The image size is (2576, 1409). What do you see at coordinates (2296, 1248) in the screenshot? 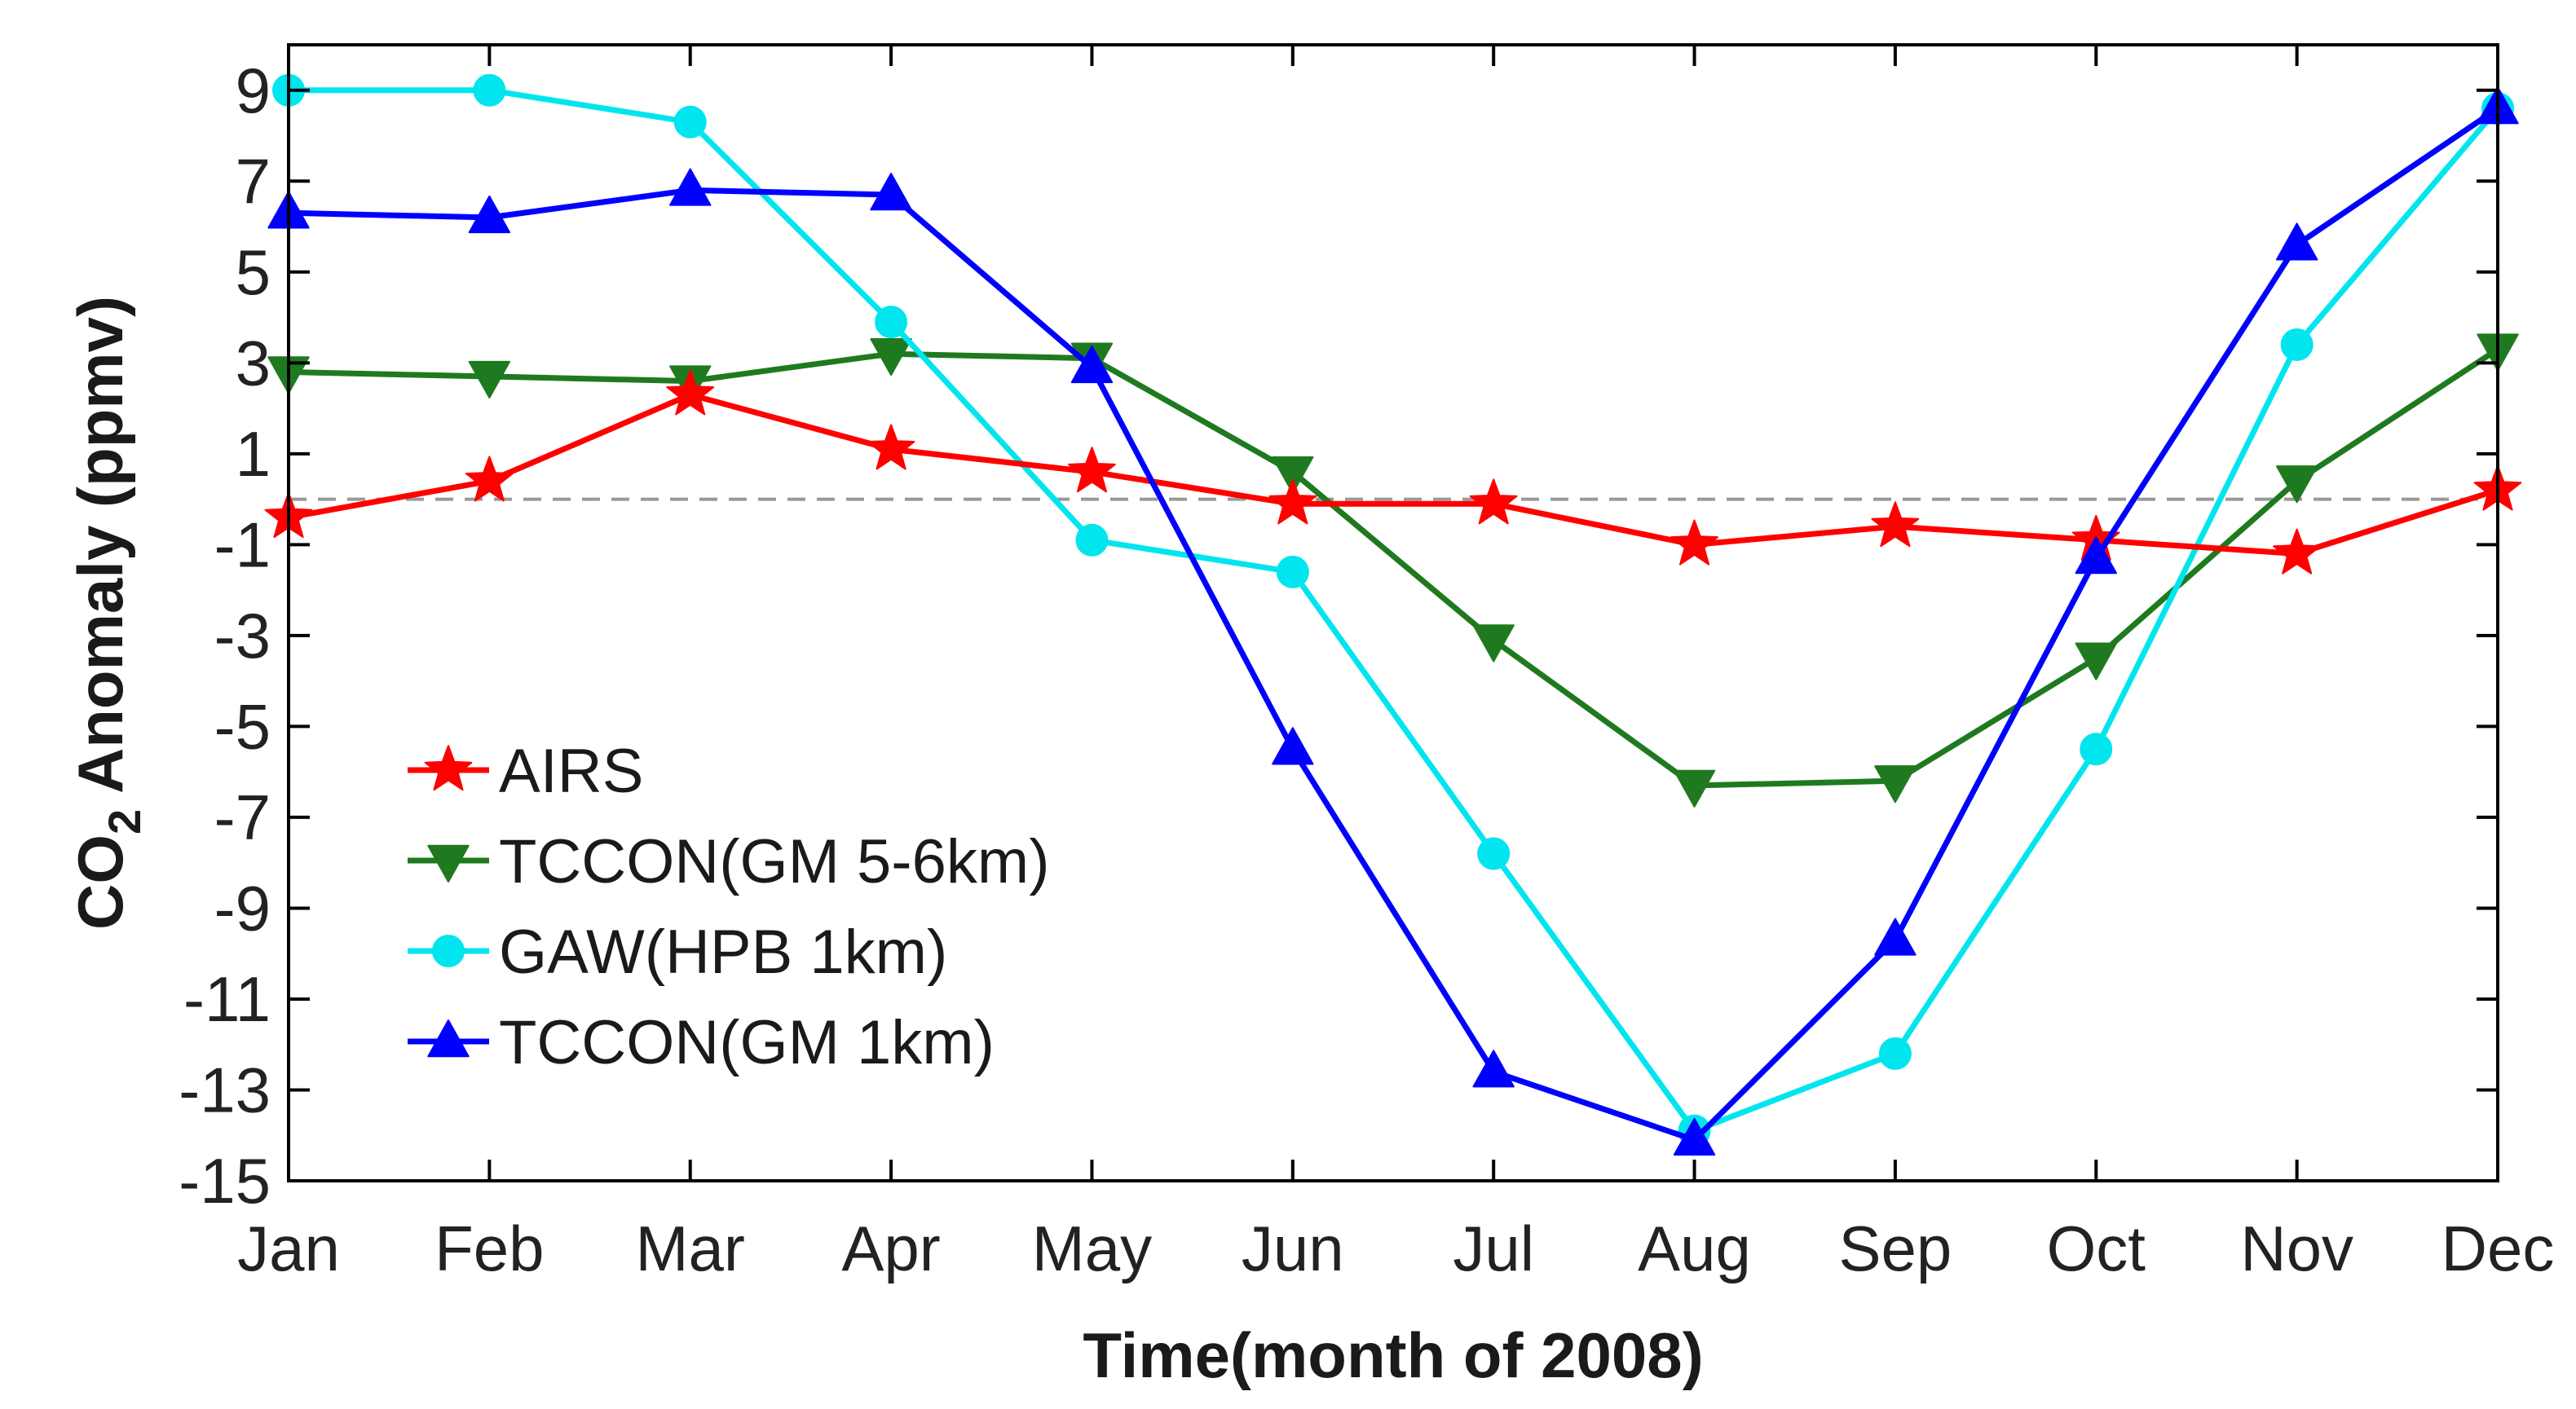
I see `x-tick-label: Nov` at bounding box center [2296, 1248].